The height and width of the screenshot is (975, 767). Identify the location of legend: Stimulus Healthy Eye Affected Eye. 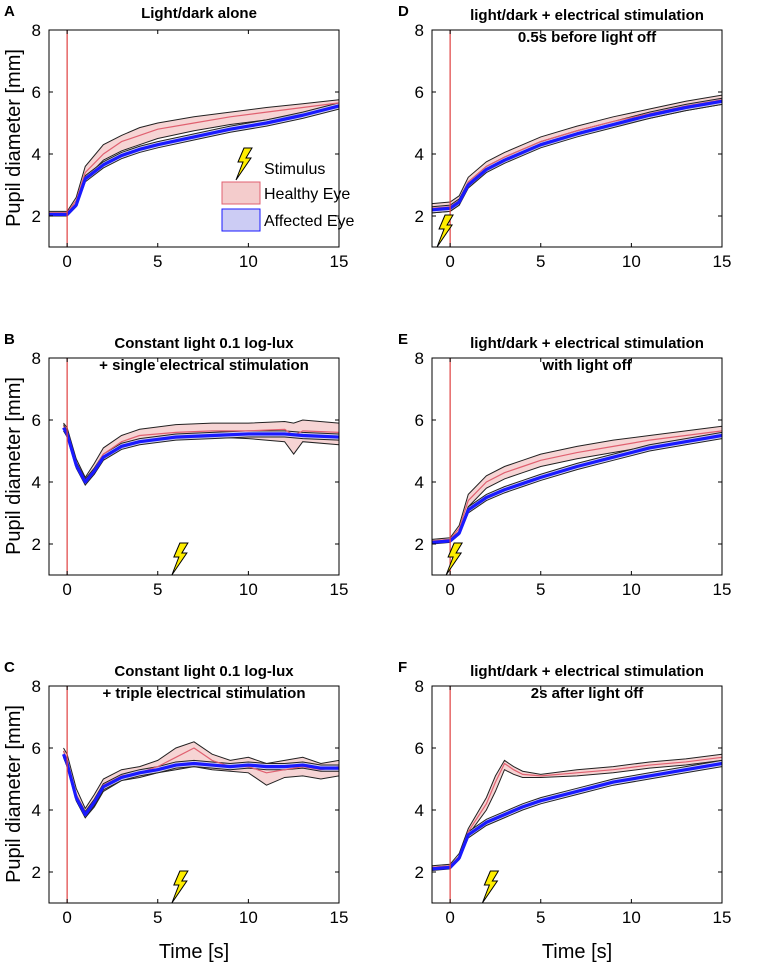
(288, 189).